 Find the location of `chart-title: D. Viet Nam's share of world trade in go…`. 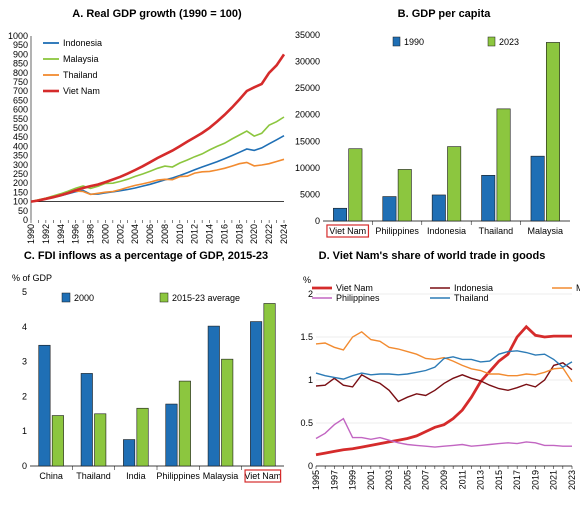

chart-title: D. Viet Nam's share of world trade in go… is located at coordinates (432, 256).